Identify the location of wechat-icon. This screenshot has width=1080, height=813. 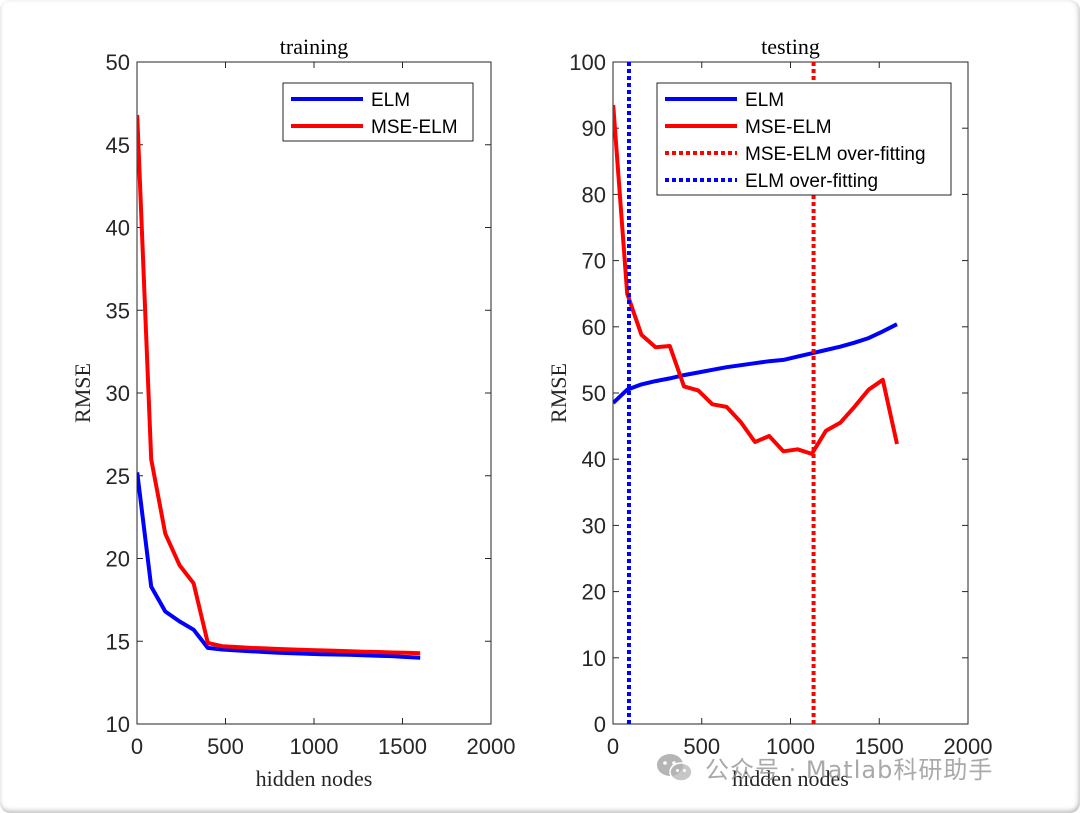
(675, 767).